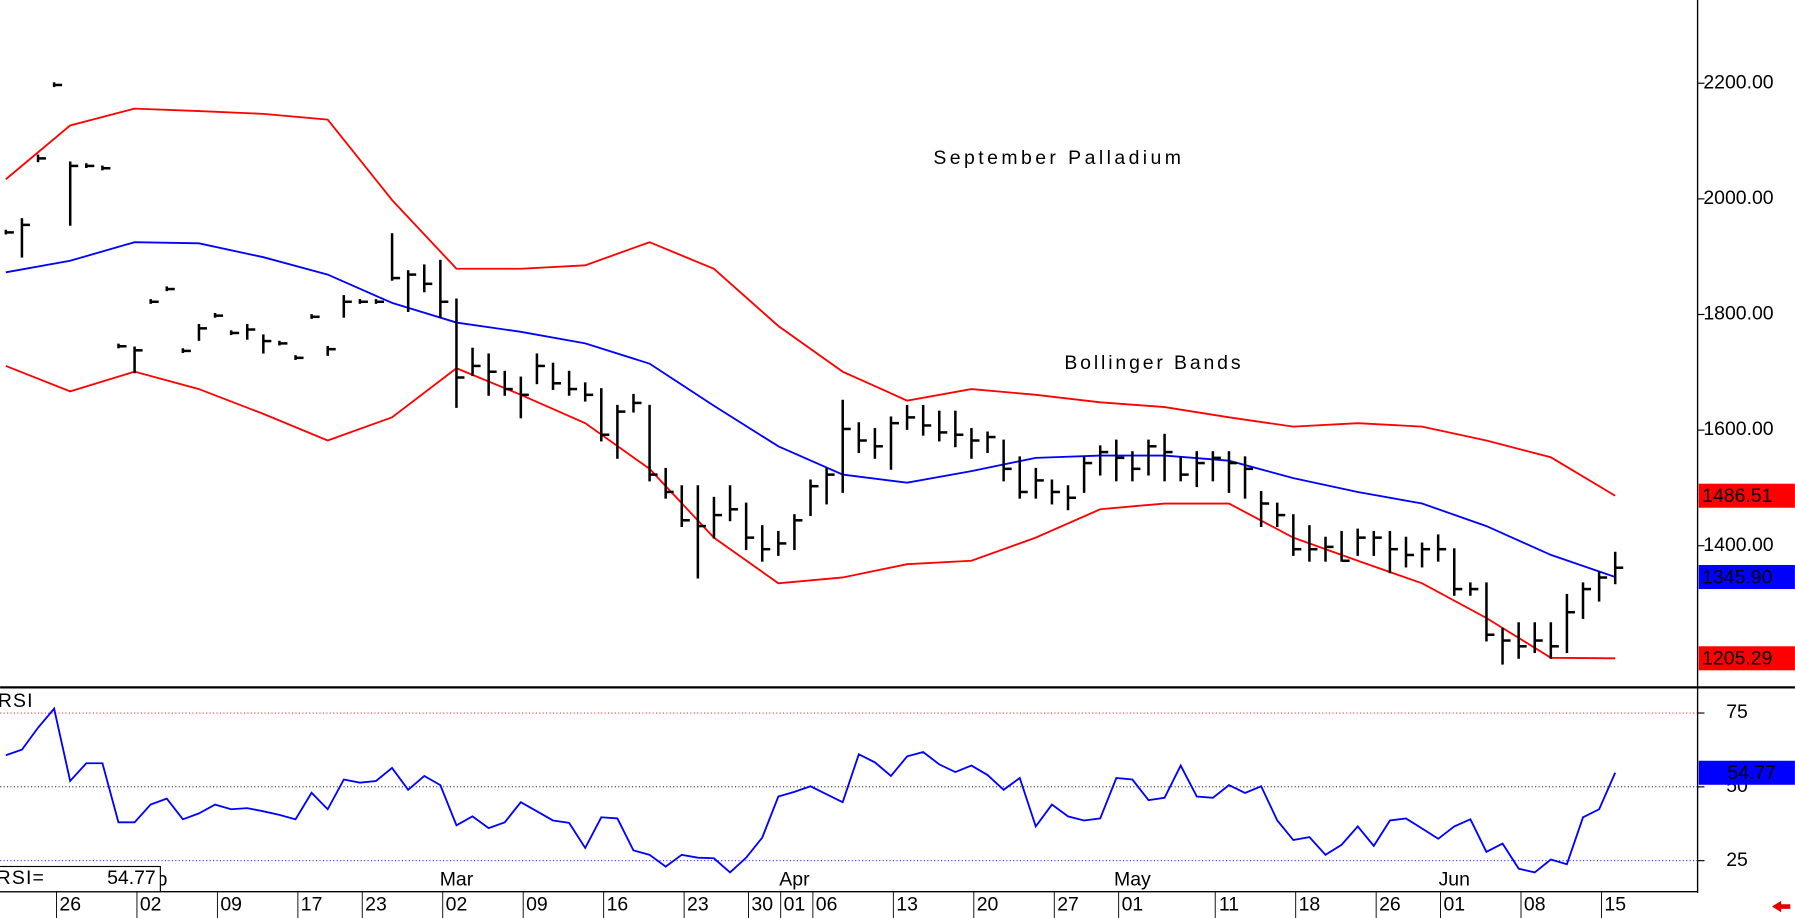 The height and width of the screenshot is (918, 1795). Describe the element at coordinates (794, 879) in the screenshot. I see `month-label: Apr` at that location.